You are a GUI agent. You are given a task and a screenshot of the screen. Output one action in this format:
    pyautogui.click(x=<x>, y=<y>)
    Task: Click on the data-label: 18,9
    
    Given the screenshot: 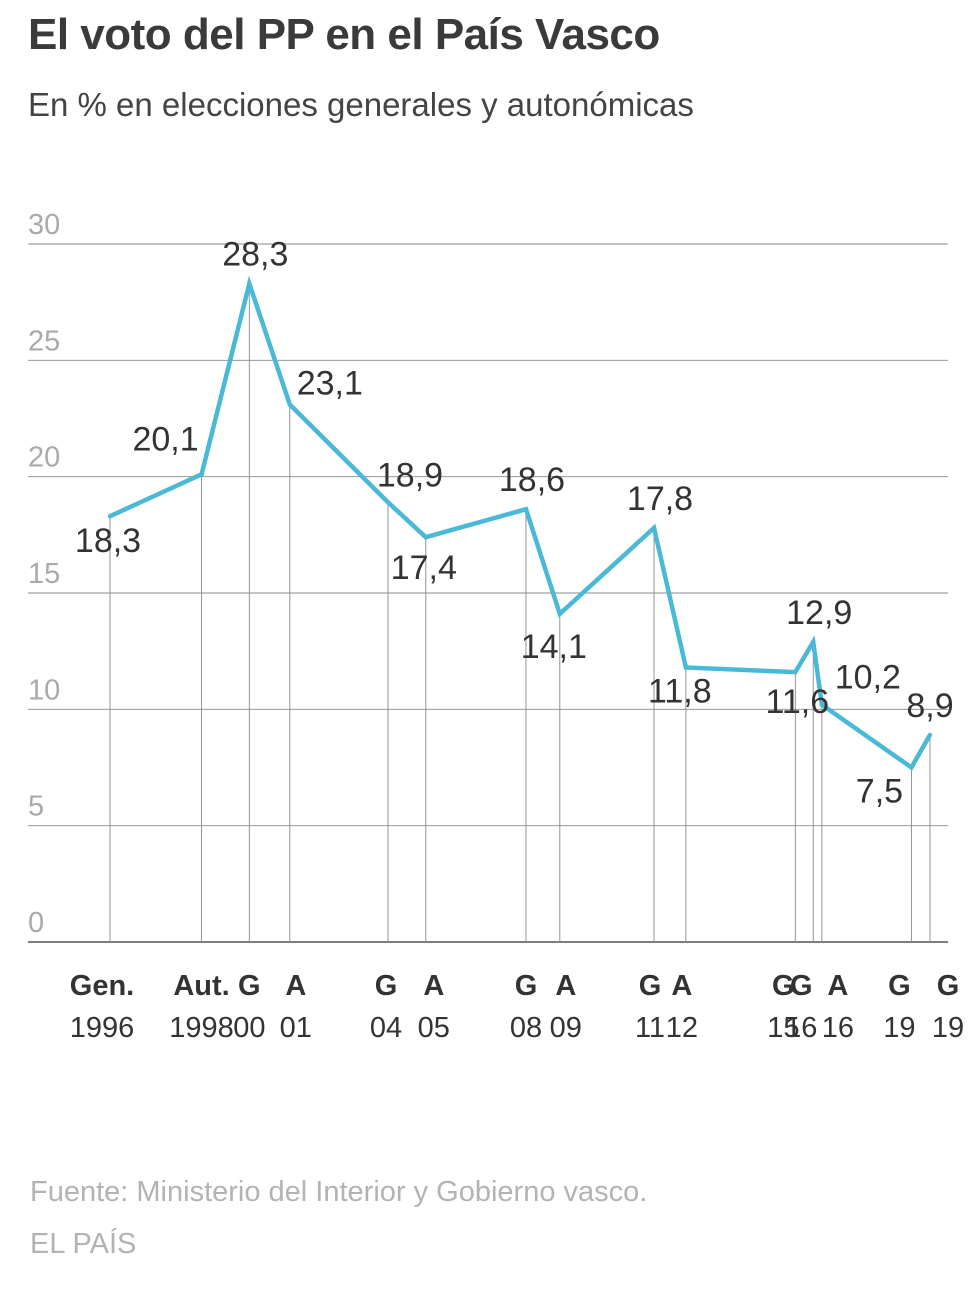 What is the action you would take?
    pyautogui.click(x=410, y=475)
    